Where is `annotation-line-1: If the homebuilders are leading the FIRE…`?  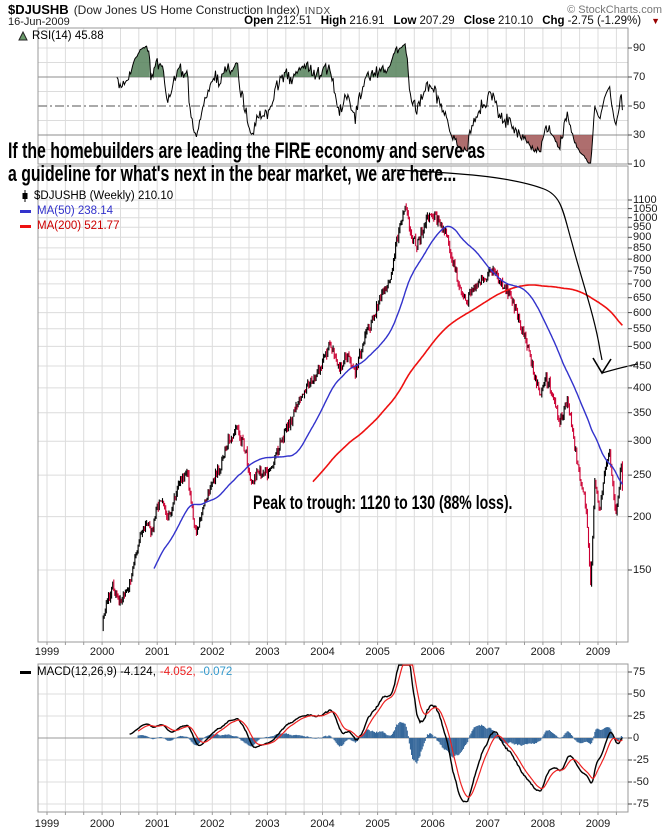 annotation-line-1: If the homebuilders are leading the FIRE… is located at coordinates (247, 150).